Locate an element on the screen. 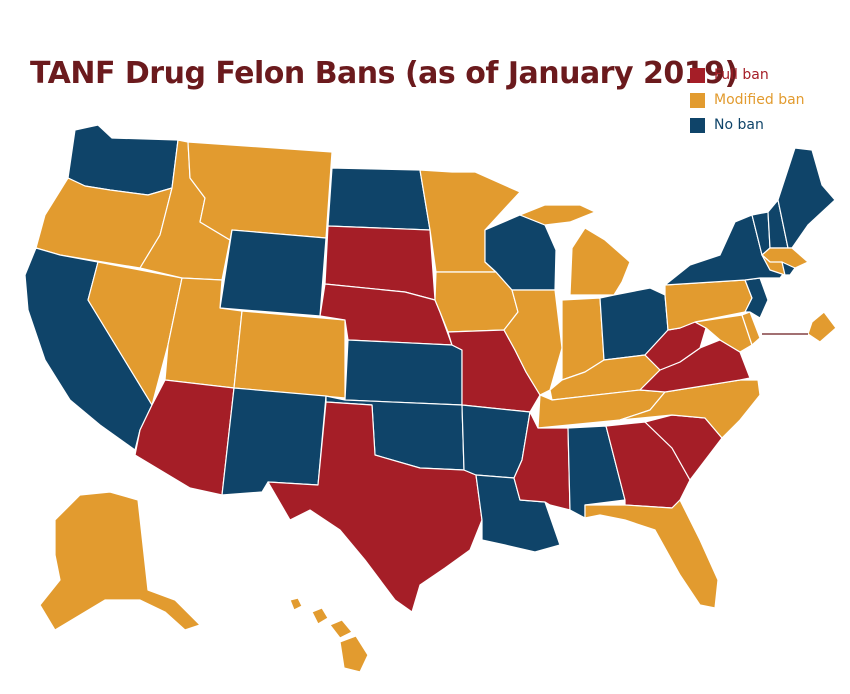 The height and width of the screenshot is (694, 850). state-de is located at coordinates (751, 328).